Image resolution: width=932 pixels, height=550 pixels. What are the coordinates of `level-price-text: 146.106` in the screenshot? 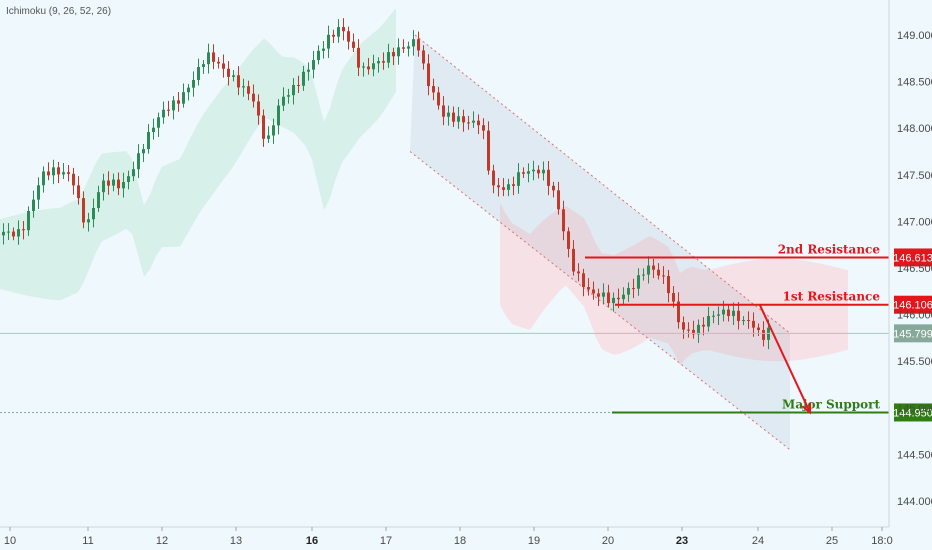 It's located at (912, 306).